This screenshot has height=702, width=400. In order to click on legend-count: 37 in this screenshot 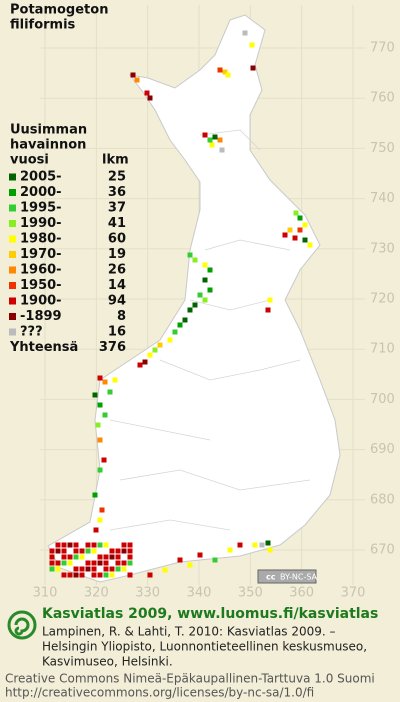, I will do `click(117, 208)`.